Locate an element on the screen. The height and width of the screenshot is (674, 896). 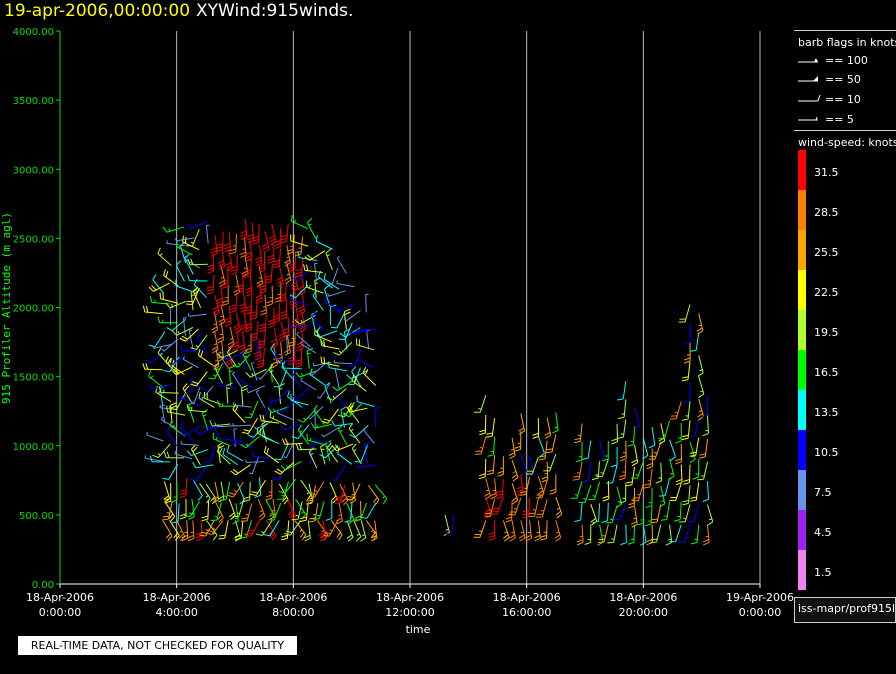
x-tick-time: 4:00:00 is located at coordinates (176, 612).